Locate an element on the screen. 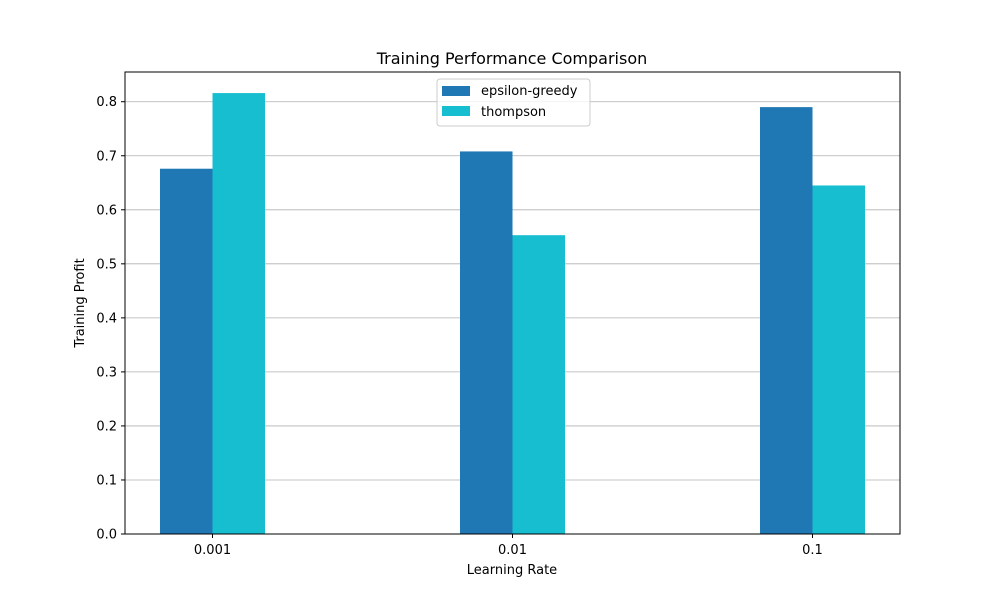 This screenshot has height=600, width=1000. x-axis-ticks: 0.001 0.01 0.1 is located at coordinates (508, 546).